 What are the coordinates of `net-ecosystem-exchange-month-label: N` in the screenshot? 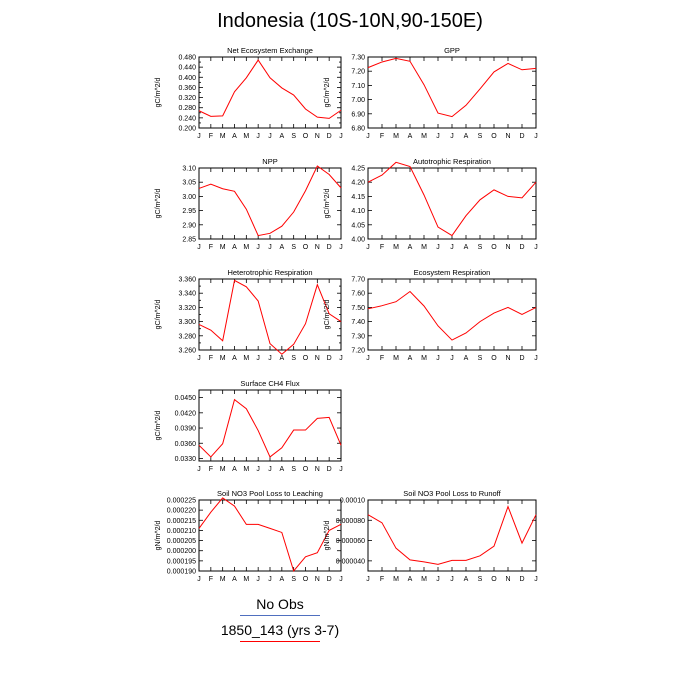 It's located at (317, 136).